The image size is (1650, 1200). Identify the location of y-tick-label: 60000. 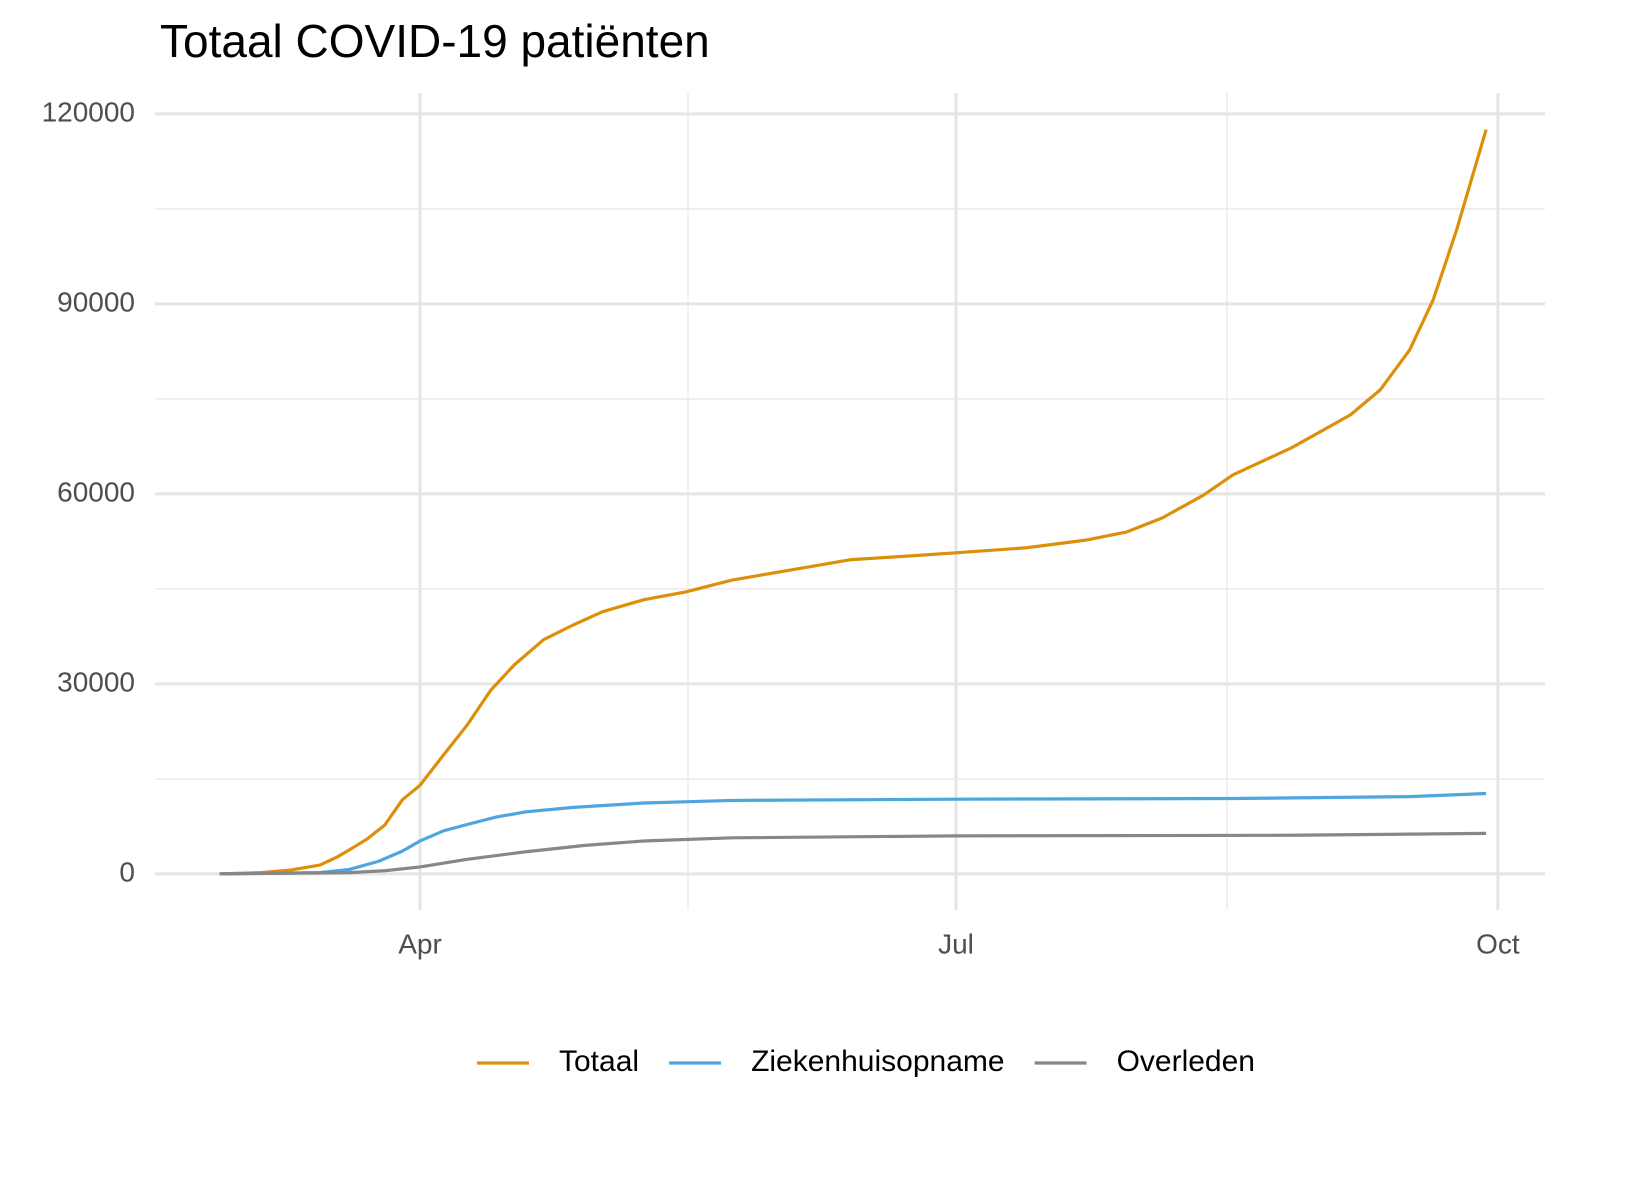
(96, 491).